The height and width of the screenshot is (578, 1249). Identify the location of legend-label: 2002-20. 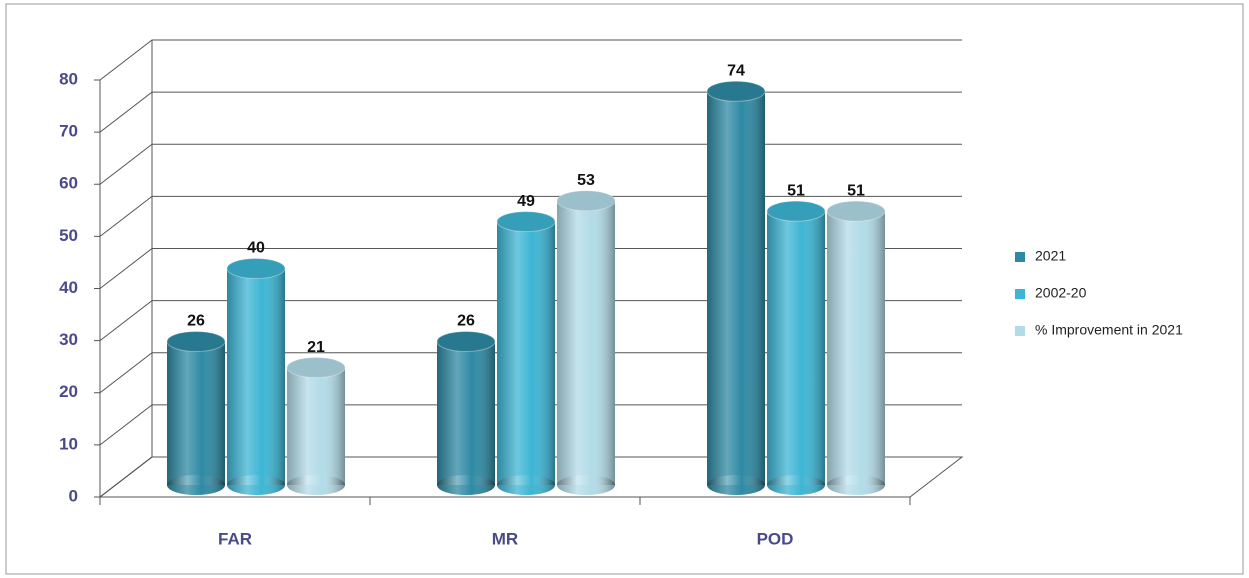
(1061, 293).